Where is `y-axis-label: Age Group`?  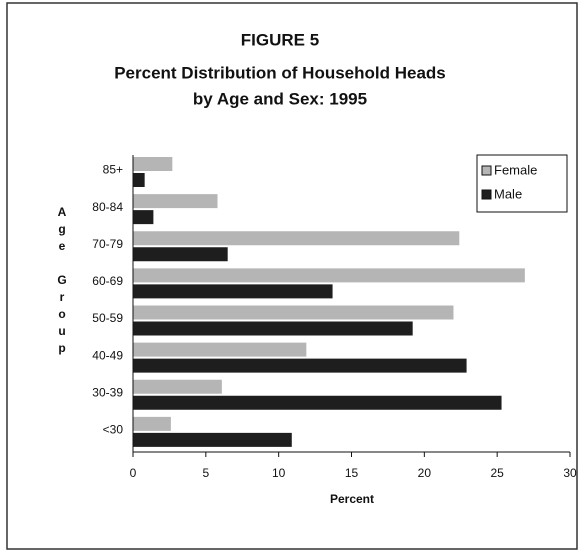
y-axis-label: Age Group is located at coordinates (62, 281).